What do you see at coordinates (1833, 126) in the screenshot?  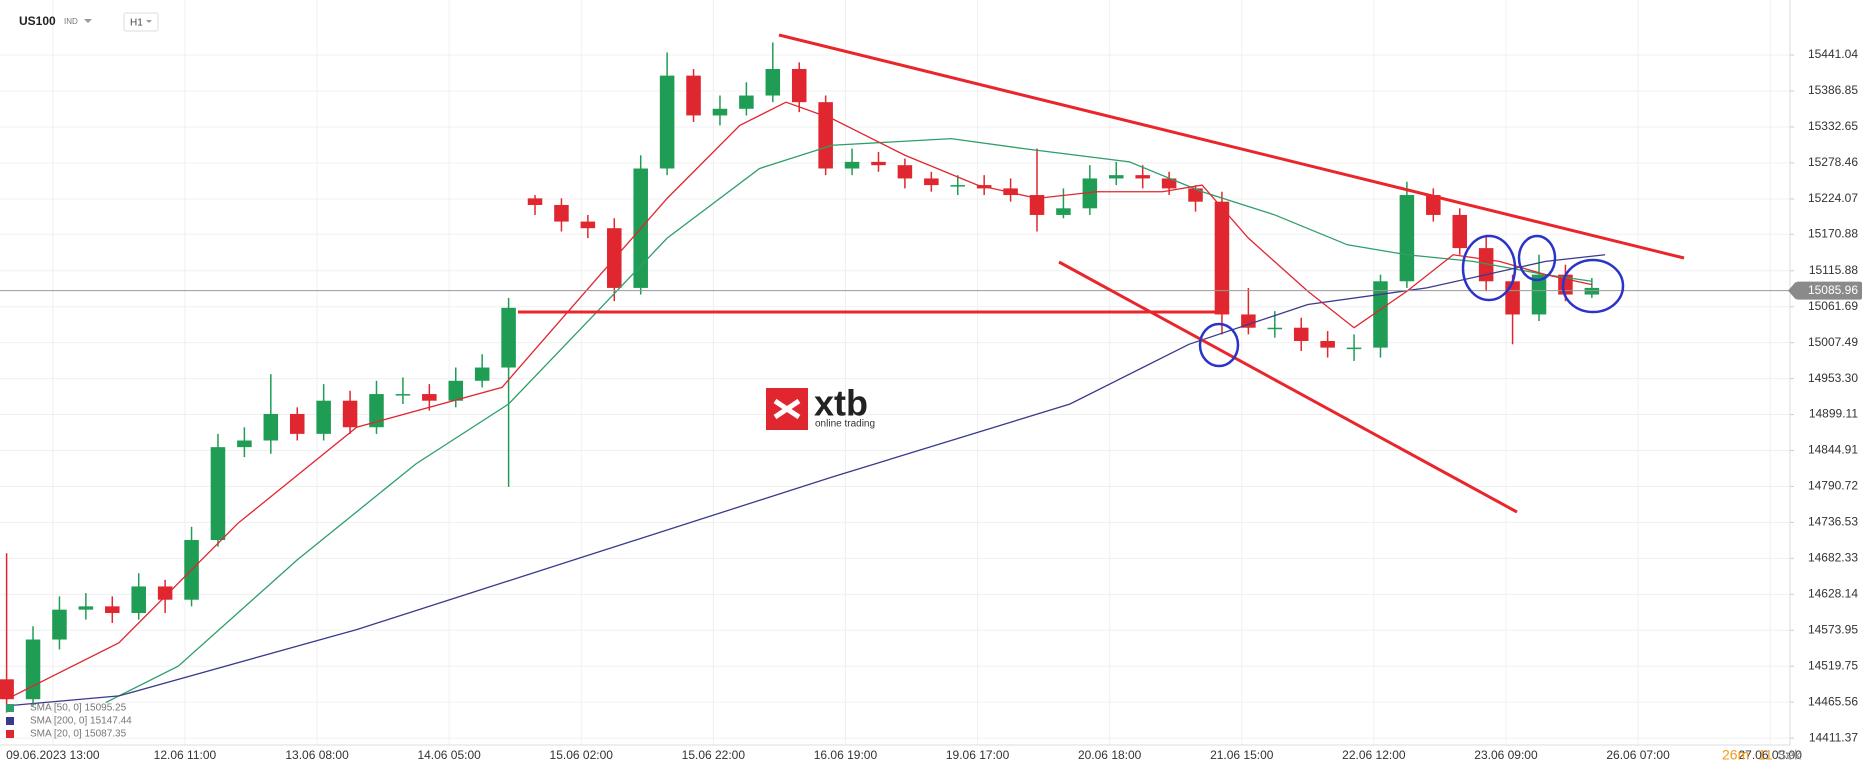 I see `y-tick-label: 15332.65` at bounding box center [1833, 126].